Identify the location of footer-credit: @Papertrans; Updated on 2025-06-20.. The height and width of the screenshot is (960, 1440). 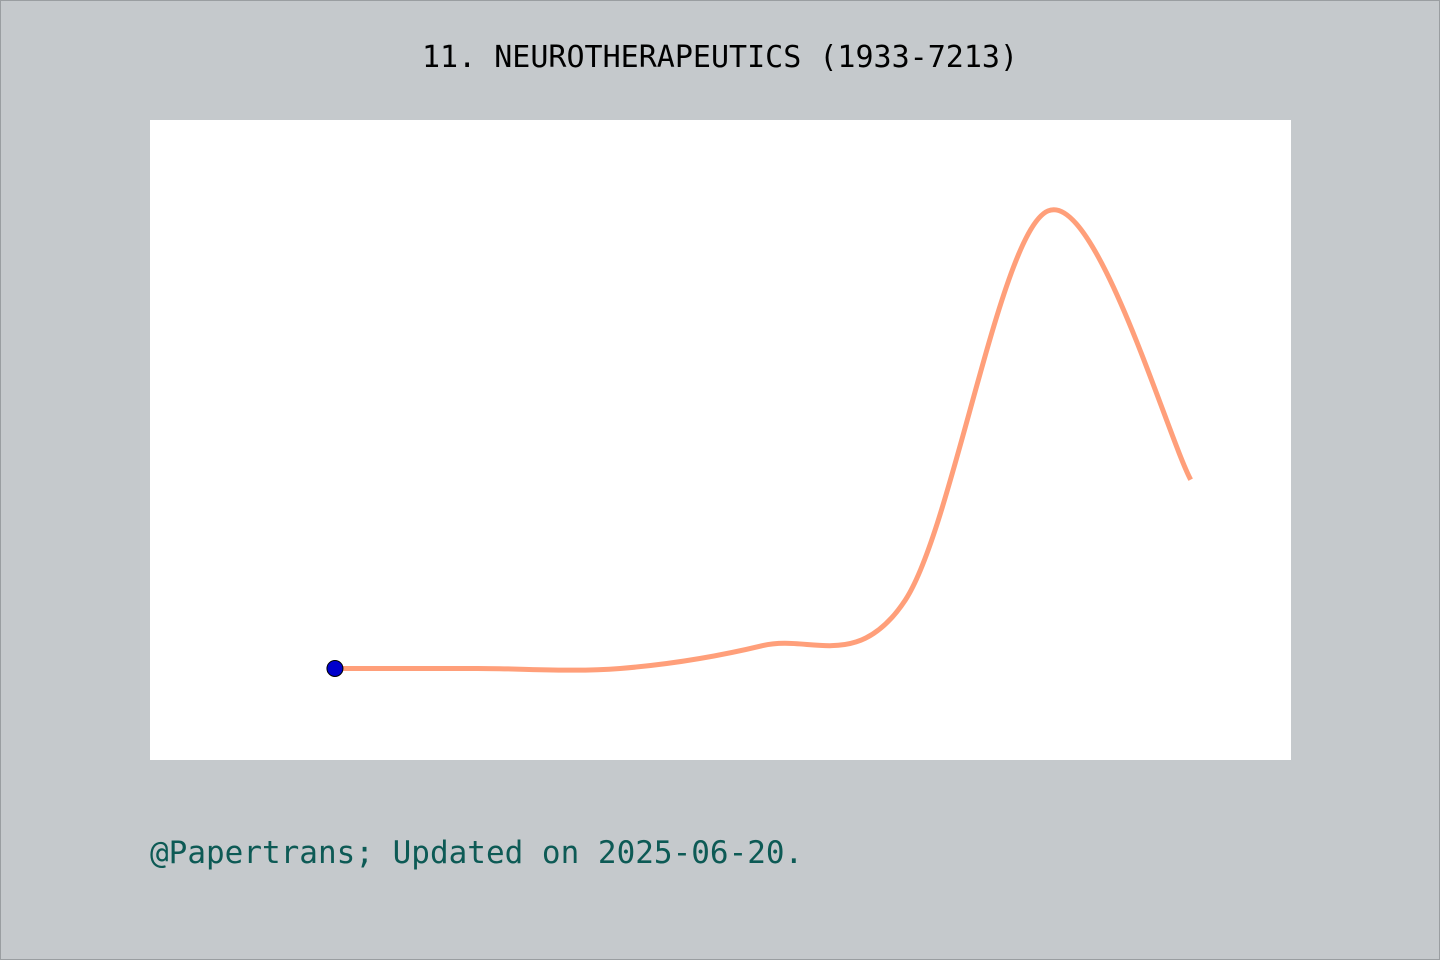
(477, 853).